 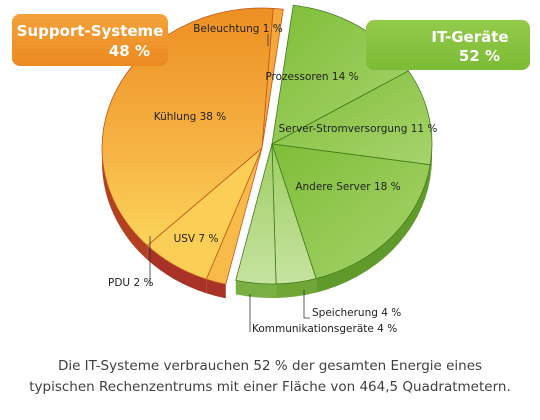 I want to click on slice-label-4: Speicherung 4 %, so click(x=356, y=313).